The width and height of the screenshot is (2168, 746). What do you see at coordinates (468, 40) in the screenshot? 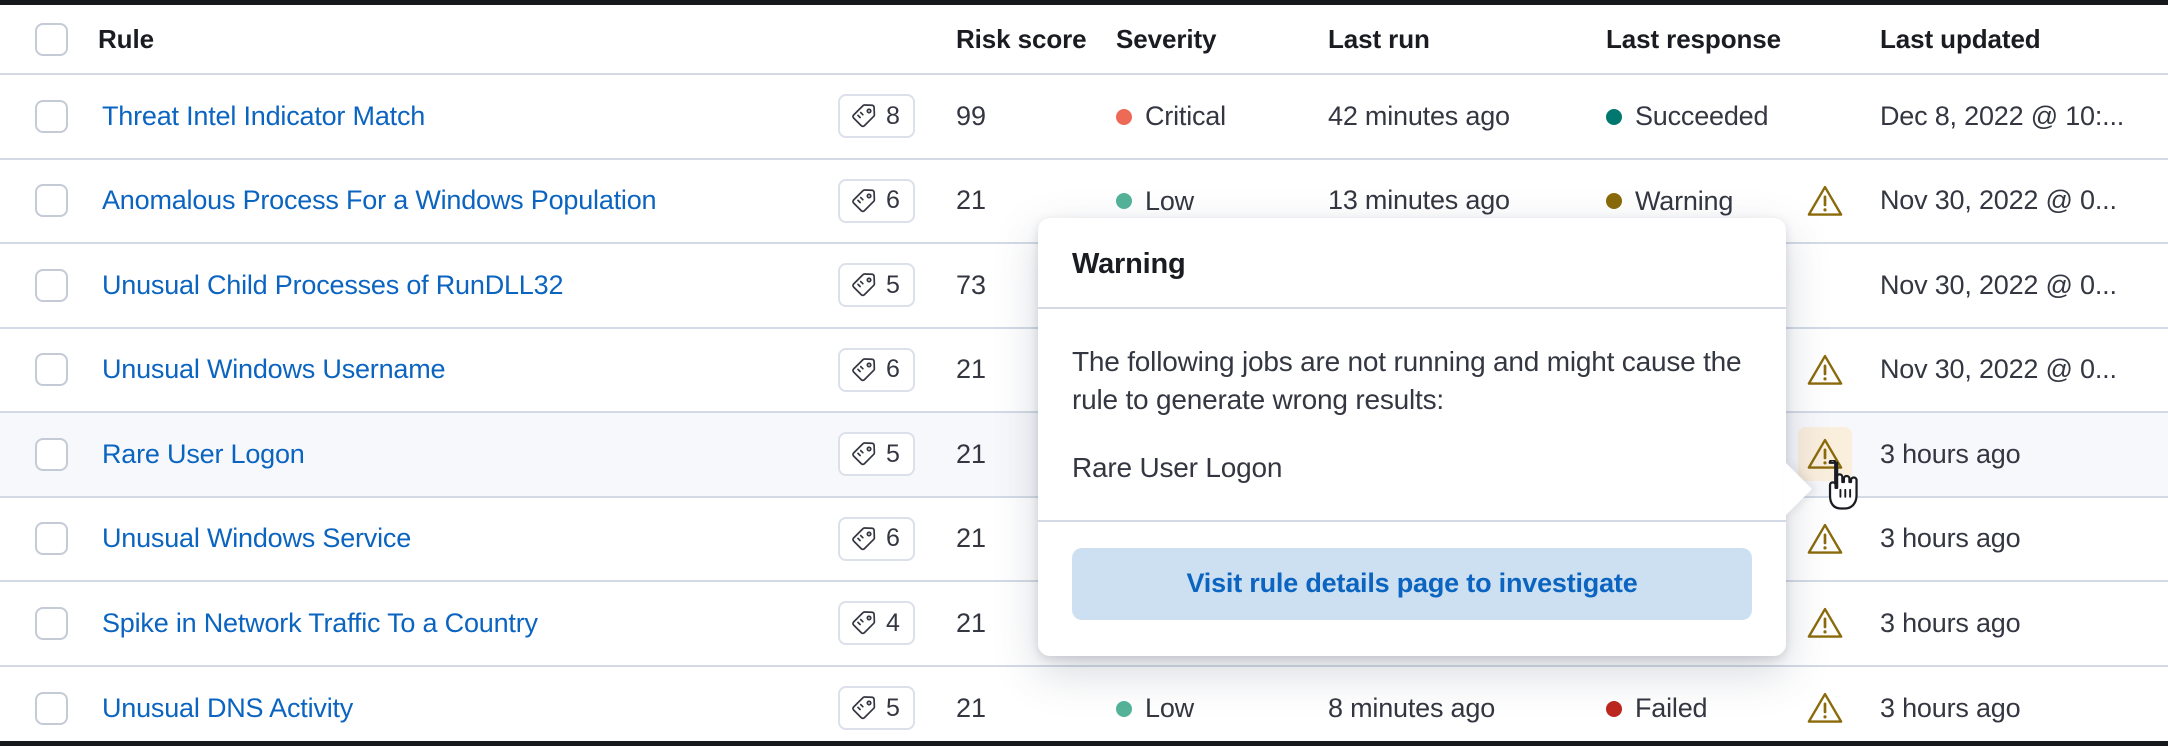
I see `column-header-rule: Rule` at bounding box center [468, 40].